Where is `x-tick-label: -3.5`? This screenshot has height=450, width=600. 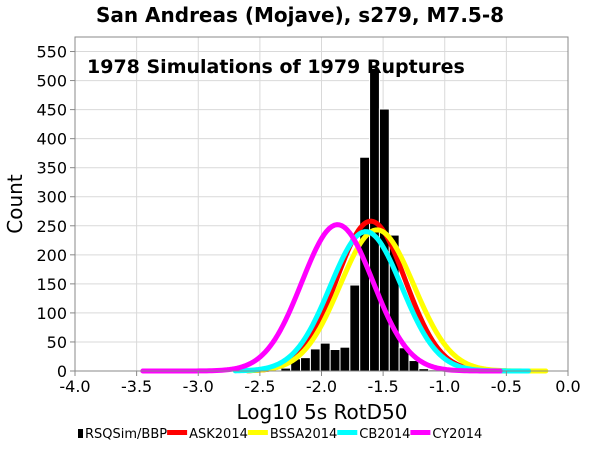 x-tick-label: -3.5 is located at coordinates (136, 386).